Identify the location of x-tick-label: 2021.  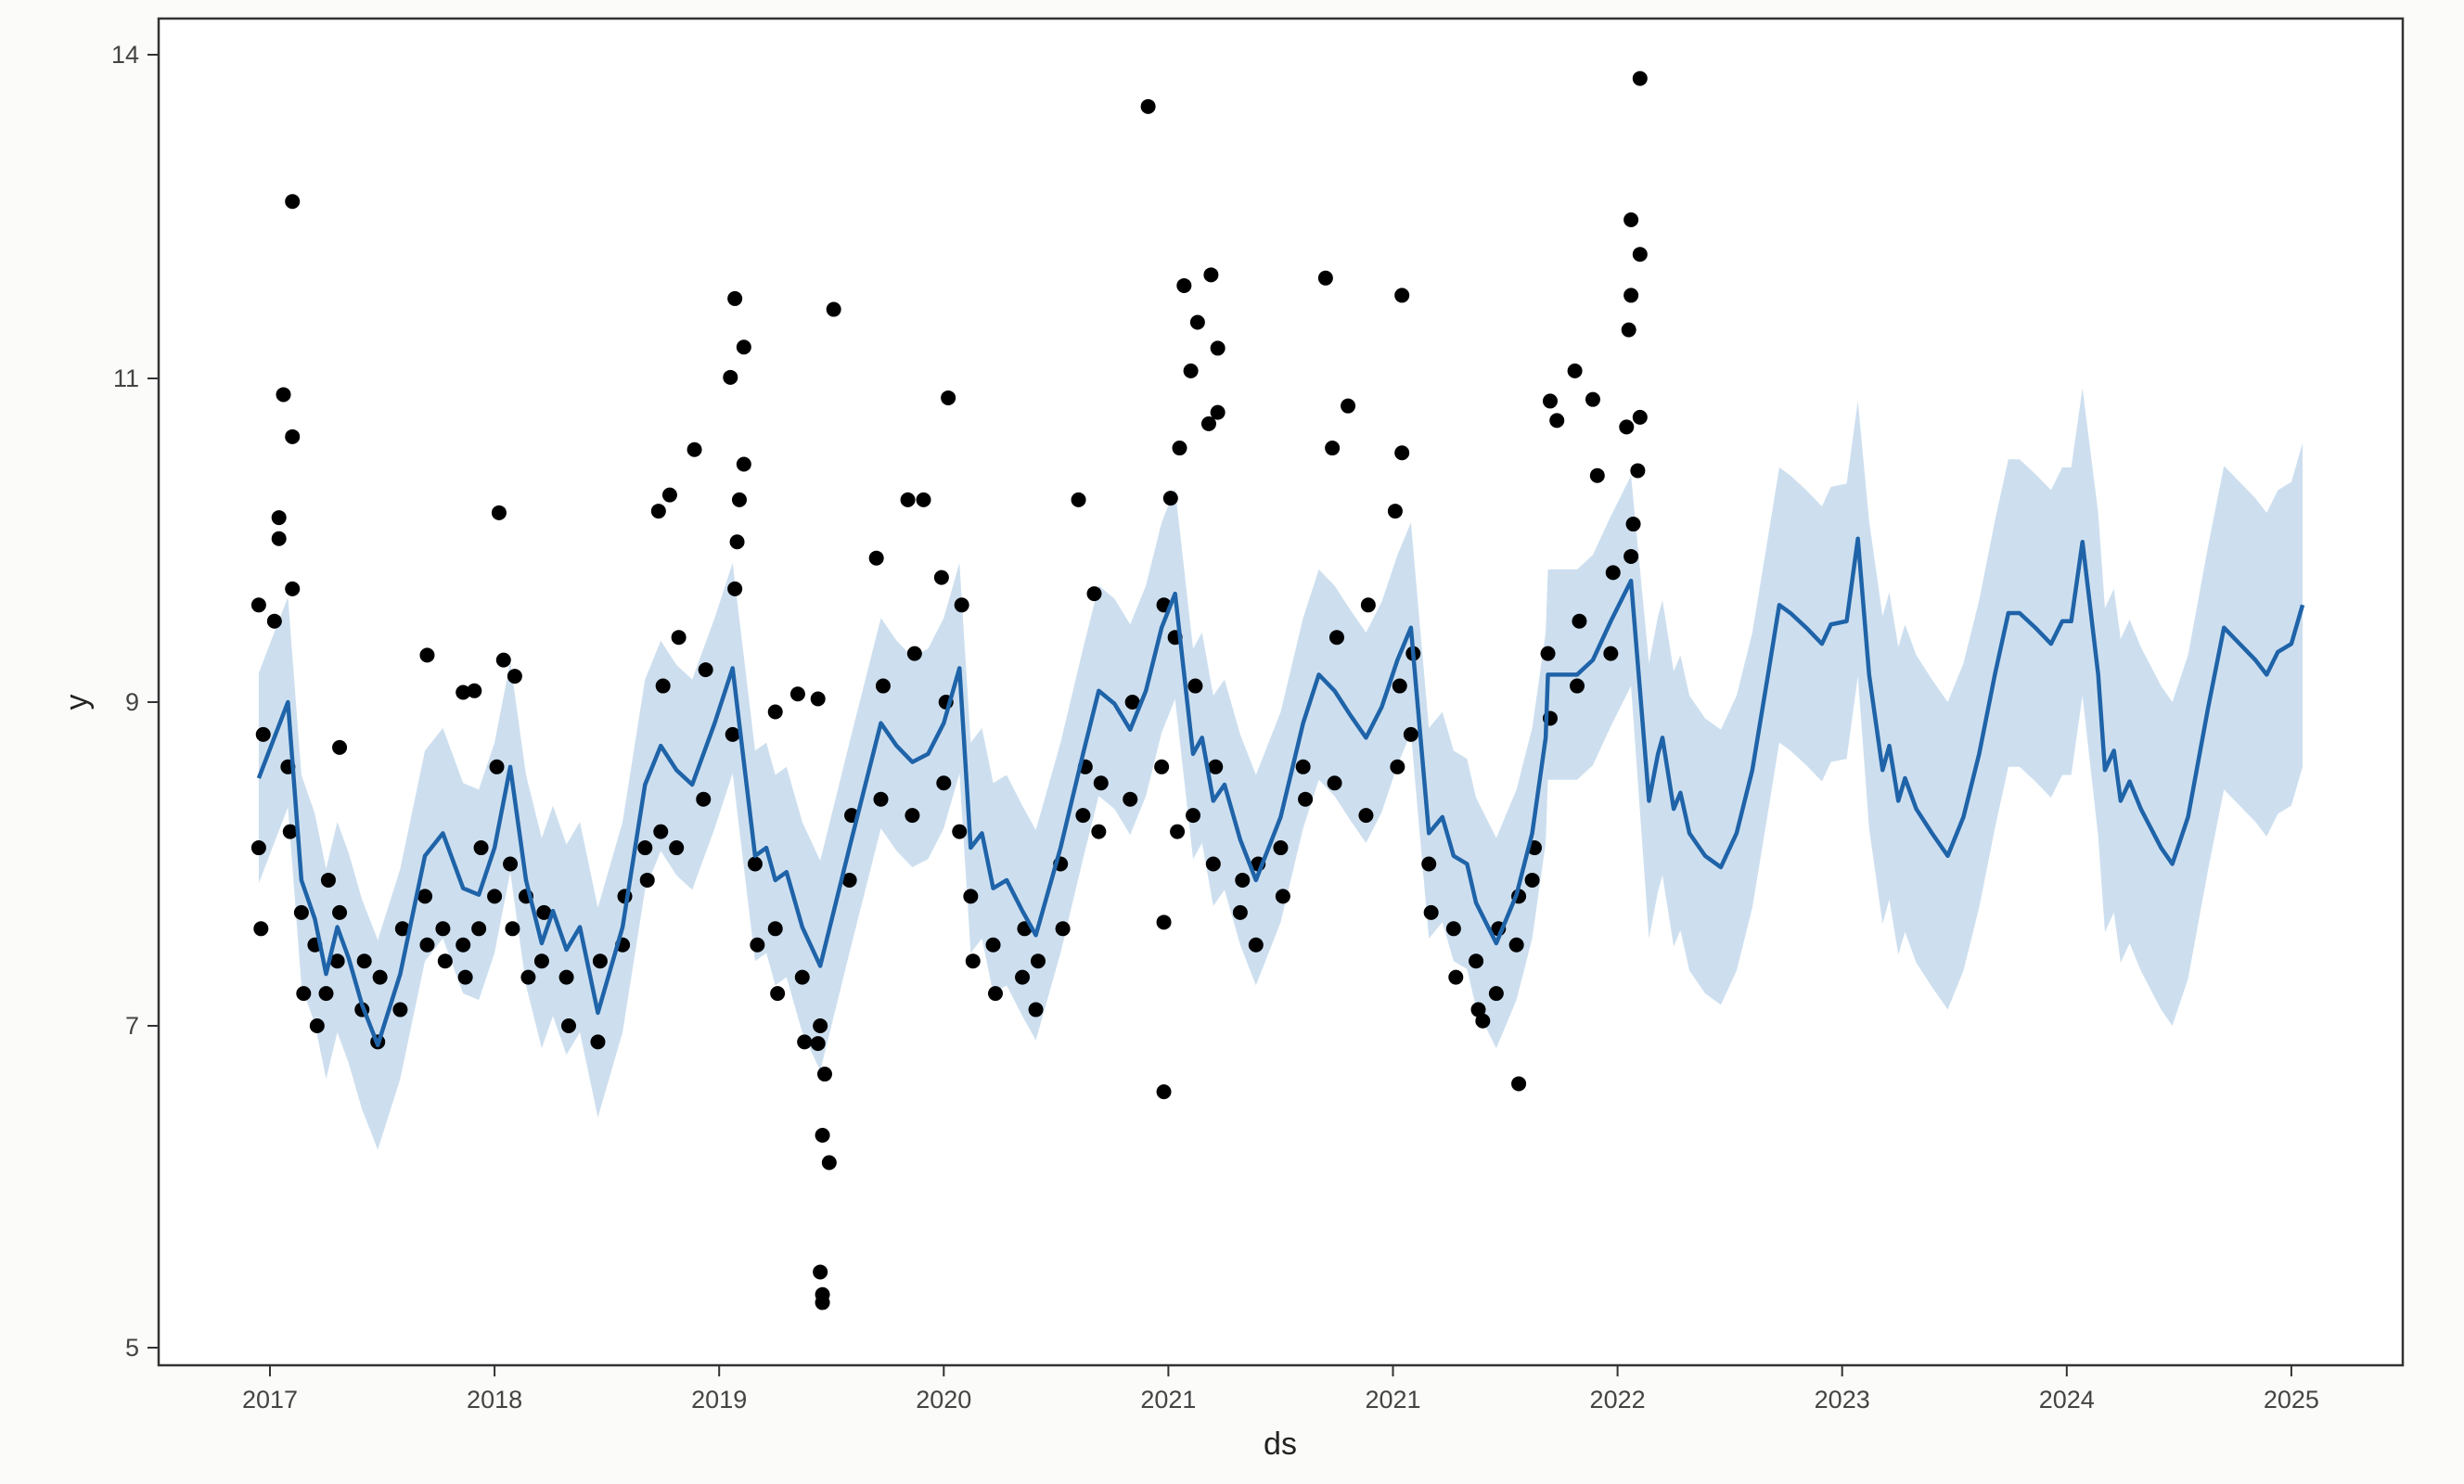
(1168, 1400).